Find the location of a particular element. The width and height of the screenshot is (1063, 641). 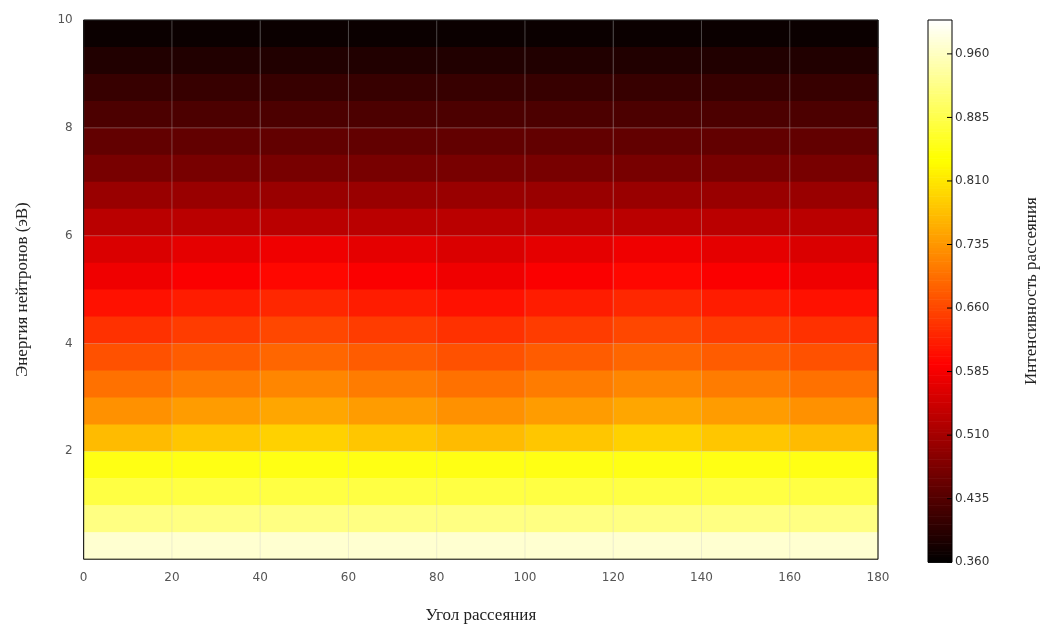

x-axis-title: Угол рассеяния is located at coordinates (481, 615).